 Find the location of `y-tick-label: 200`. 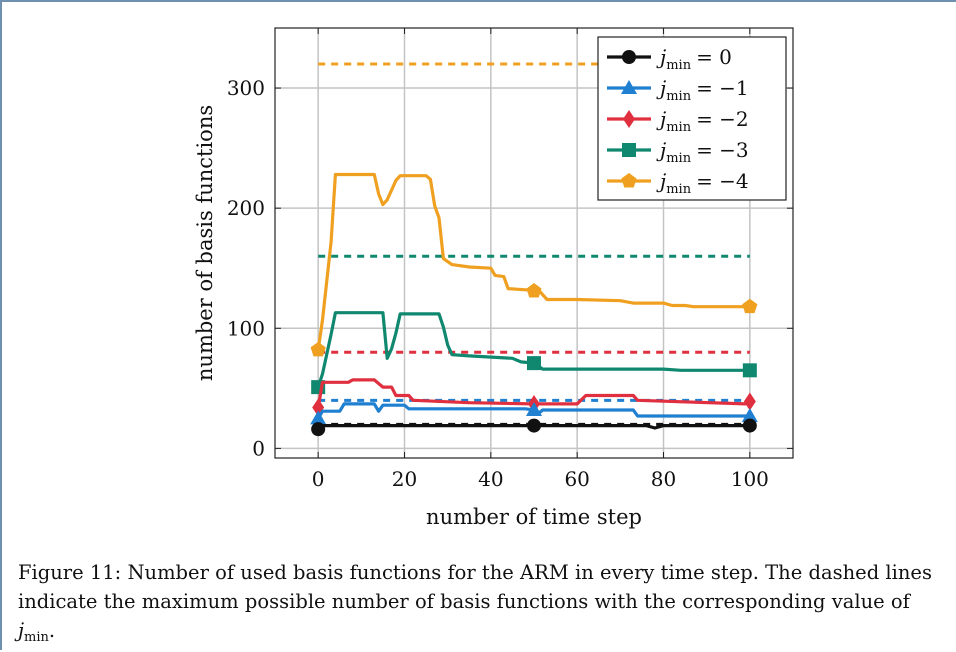

y-tick-label: 200 is located at coordinates (246, 208).